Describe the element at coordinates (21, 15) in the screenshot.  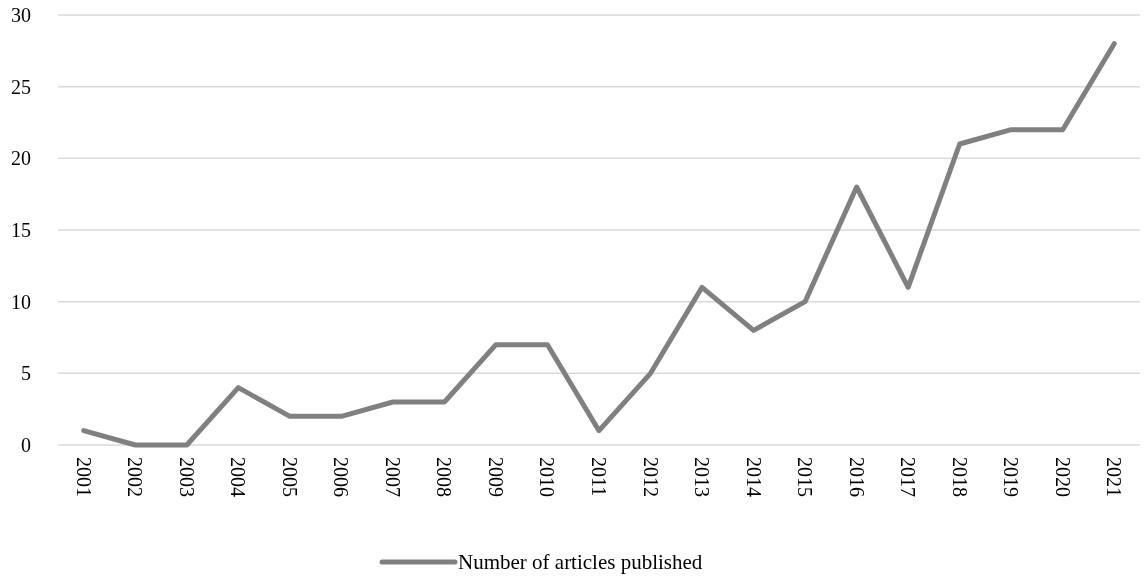
I see `y-tick-label: 30` at that location.